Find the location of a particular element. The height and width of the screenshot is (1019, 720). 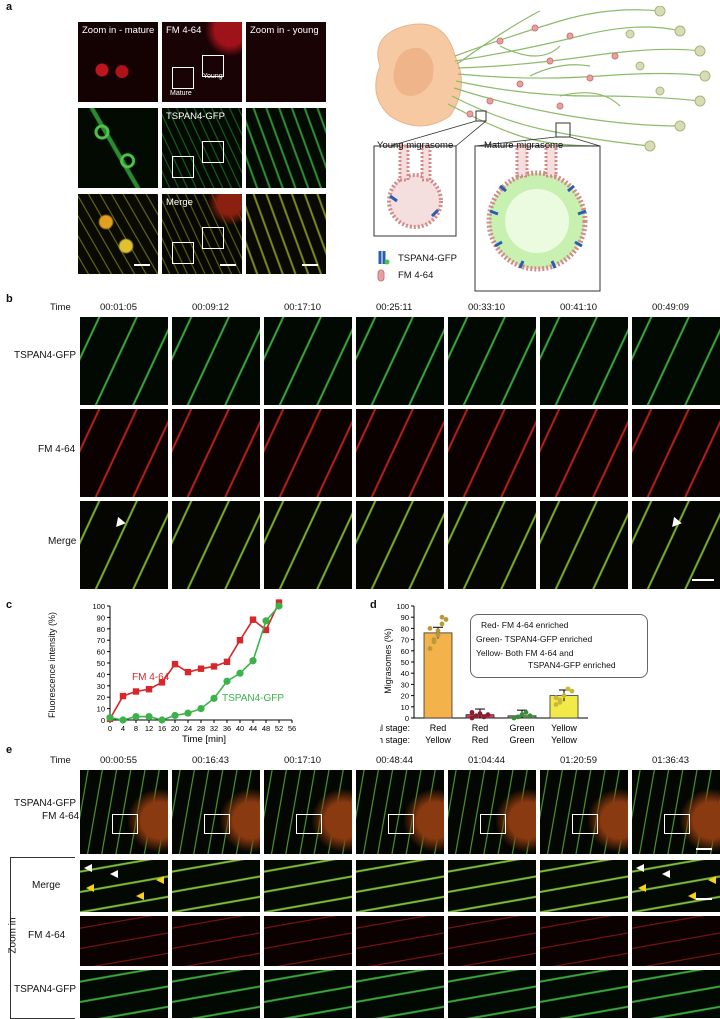

timepoint-label: 00:41:10 is located at coordinates (578, 307).